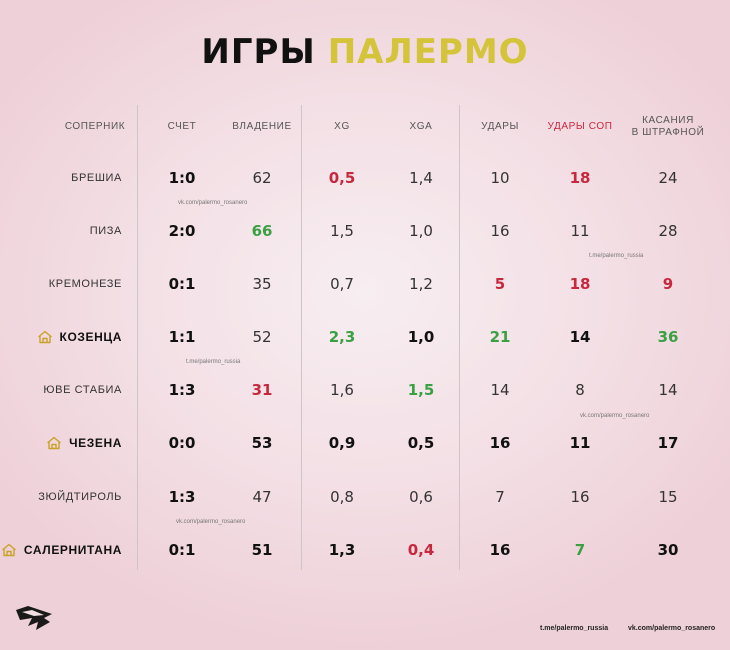 The image size is (730, 650). What do you see at coordinates (421, 178) in the screenshot?
I see `cell-xga: 1,4` at bounding box center [421, 178].